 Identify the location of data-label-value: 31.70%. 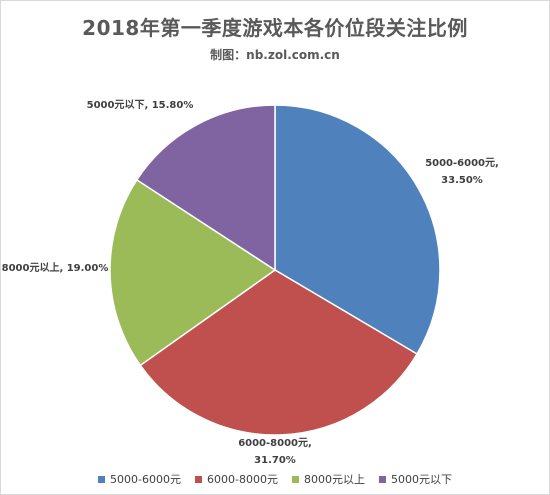
(275, 460).